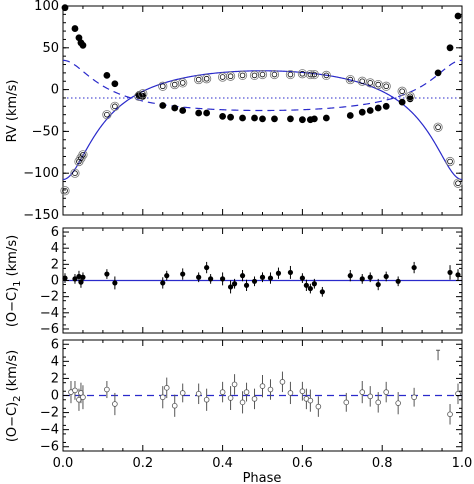 This screenshot has width=474, height=484. I want to click on x-tick-label: 0.6, so click(302, 463).